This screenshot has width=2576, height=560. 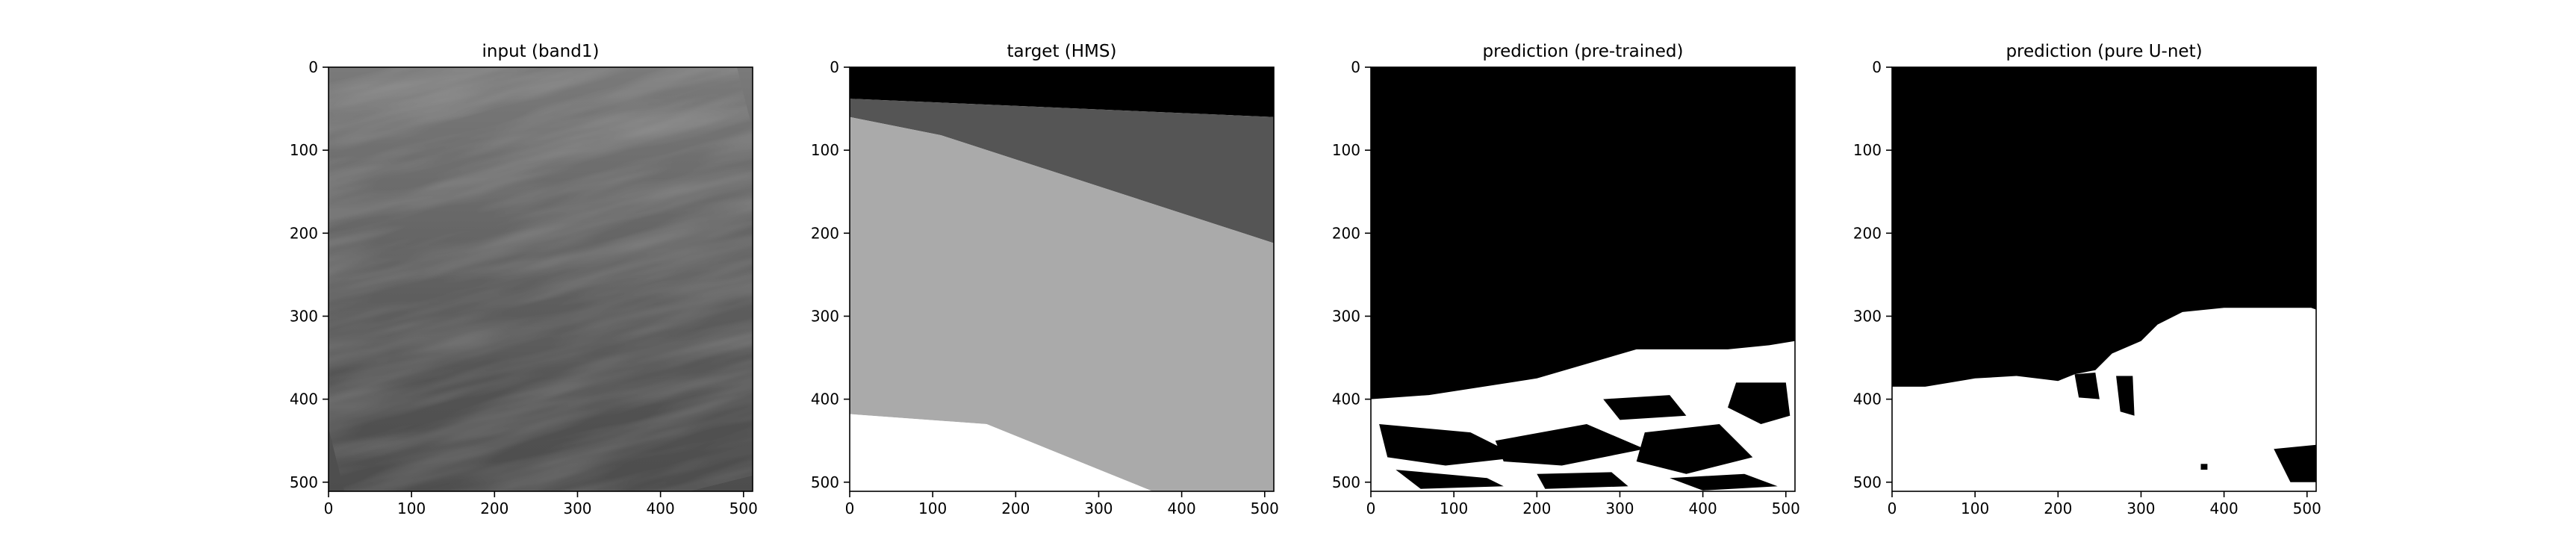 What do you see at coordinates (1001, 452) in the screenshot?
I see `region-white` at bounding box center [1001, 452].